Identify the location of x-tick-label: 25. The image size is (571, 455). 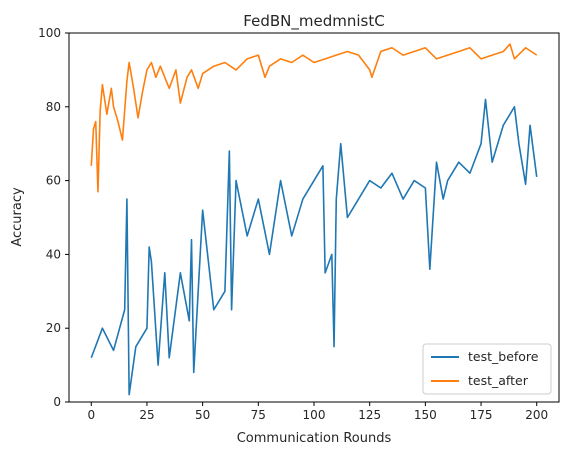
(146, 415).